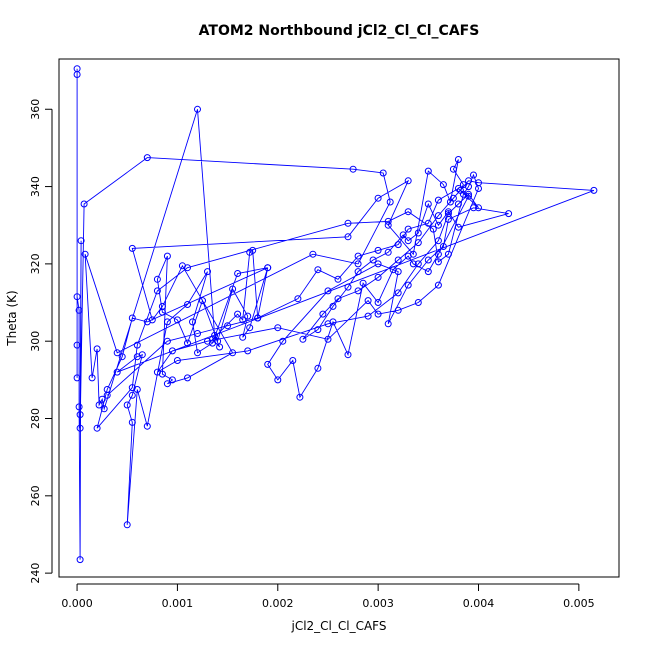  Describe the element at coordinates (35, 341) in the screenshot. I see `y-tick-label: 300` at that location.